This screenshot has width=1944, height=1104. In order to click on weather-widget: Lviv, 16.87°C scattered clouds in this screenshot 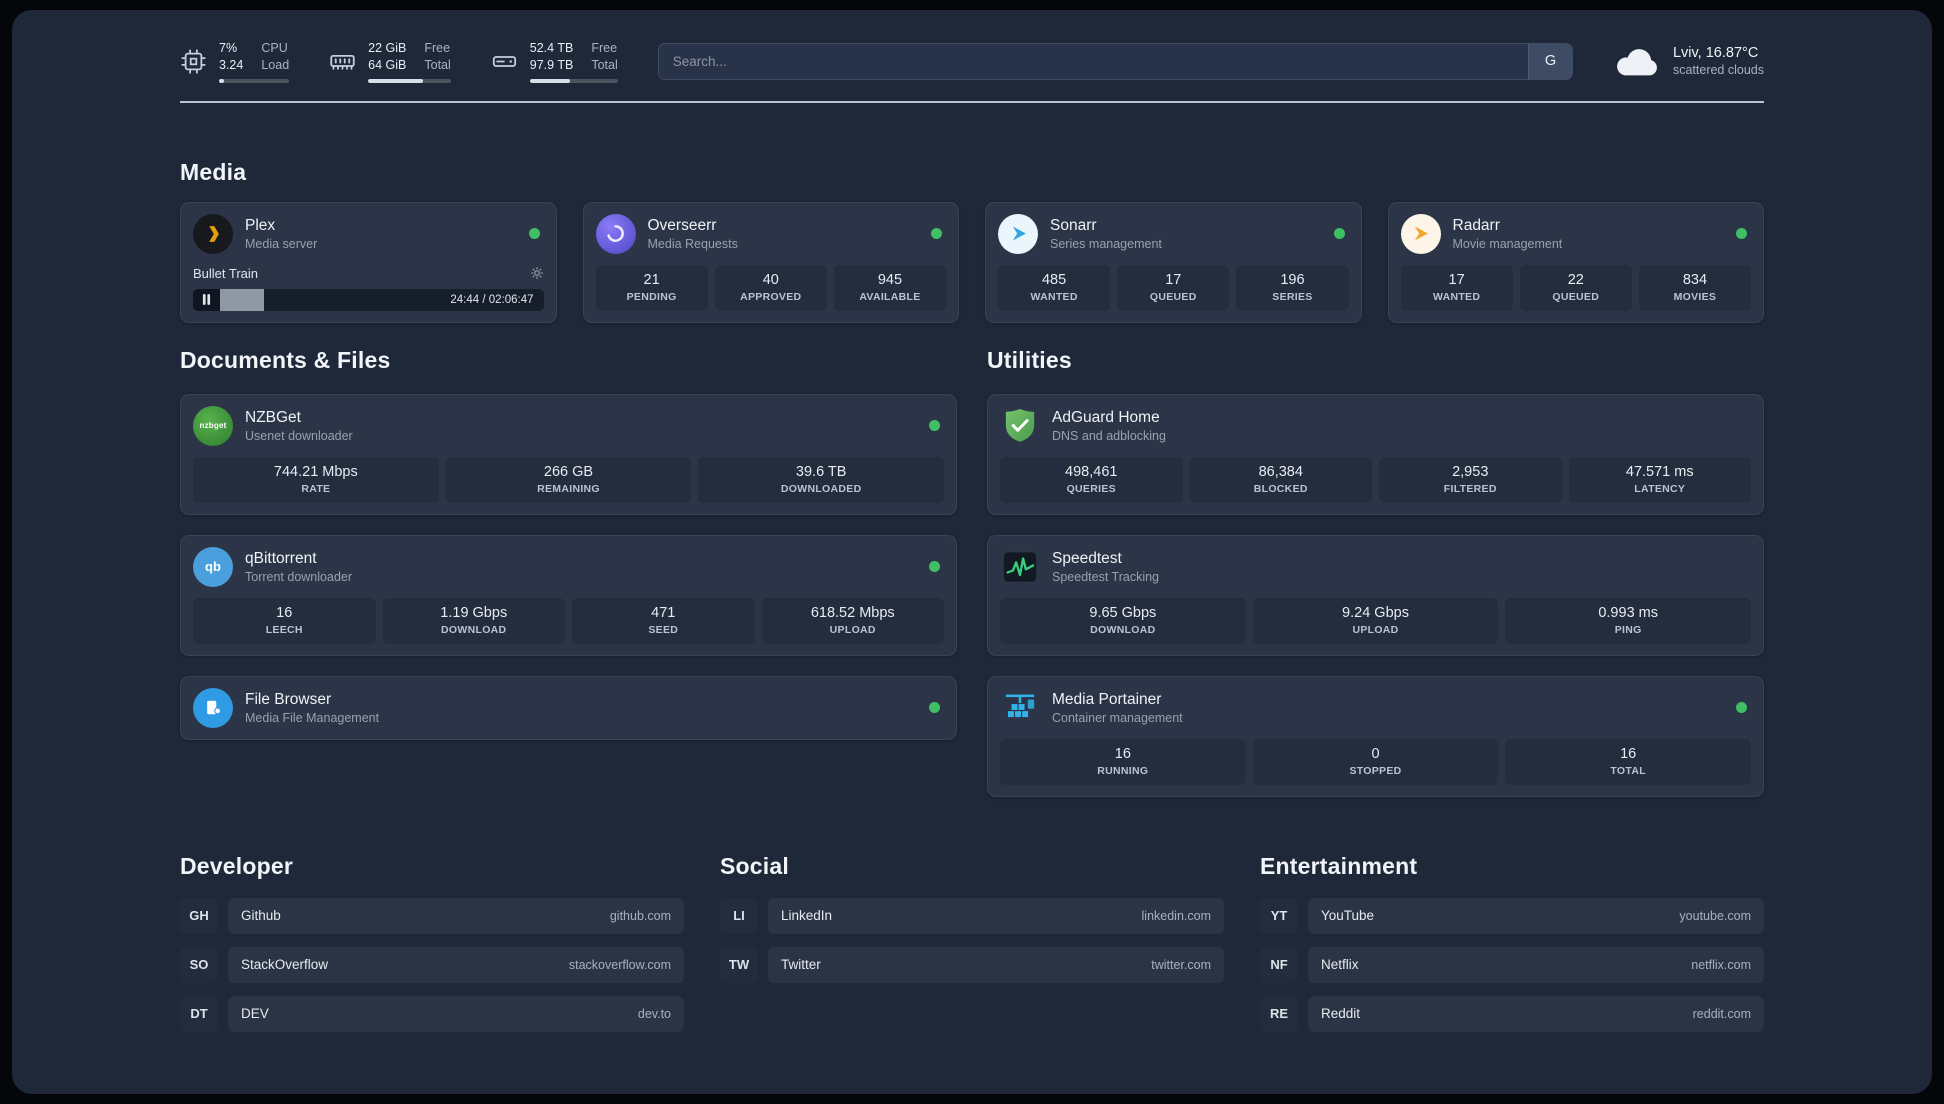, I will do `click(1688, 61)`.